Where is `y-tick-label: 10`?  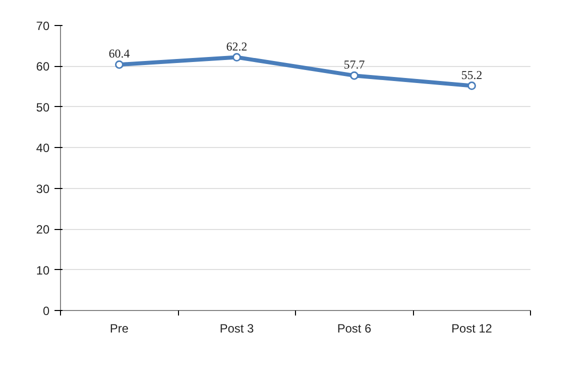 y-tick-label: 10 is located at coordinates (43, 270).